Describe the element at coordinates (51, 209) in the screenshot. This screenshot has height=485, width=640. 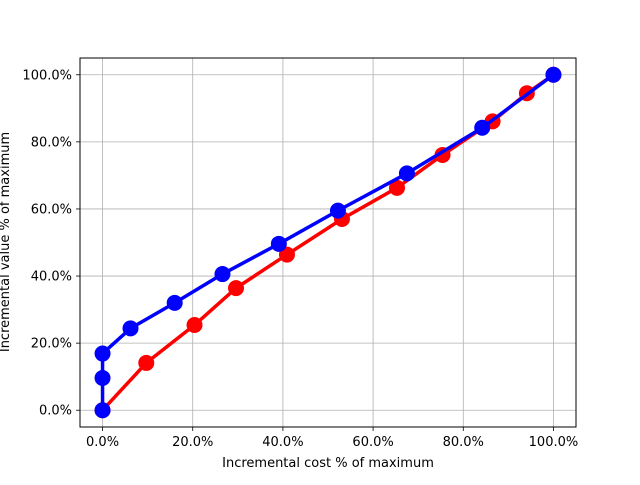
I see `y-tick-label: 60.0%` at that location.